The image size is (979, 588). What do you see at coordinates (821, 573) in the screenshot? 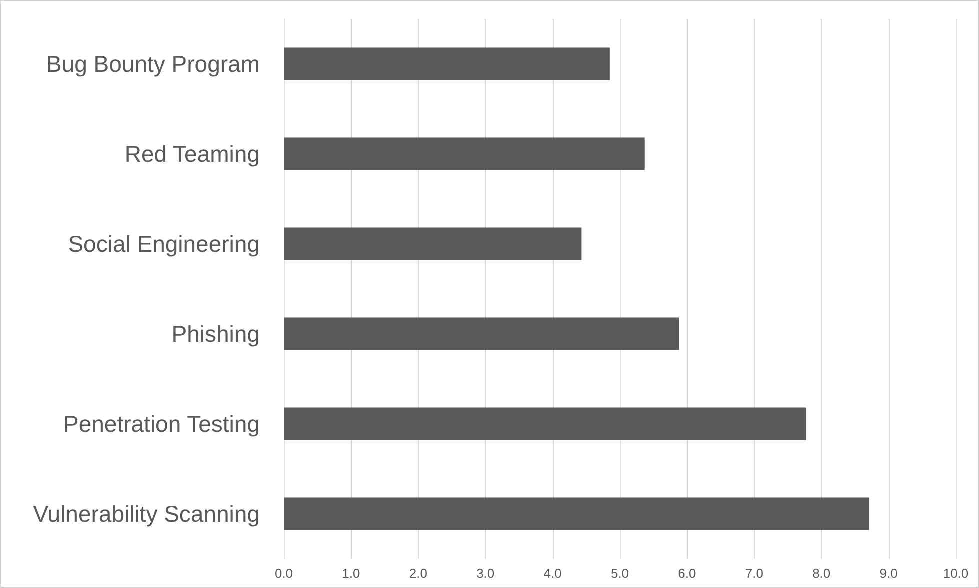
I see `x-tick-label: 8.0` at bounding box center [821, 573].